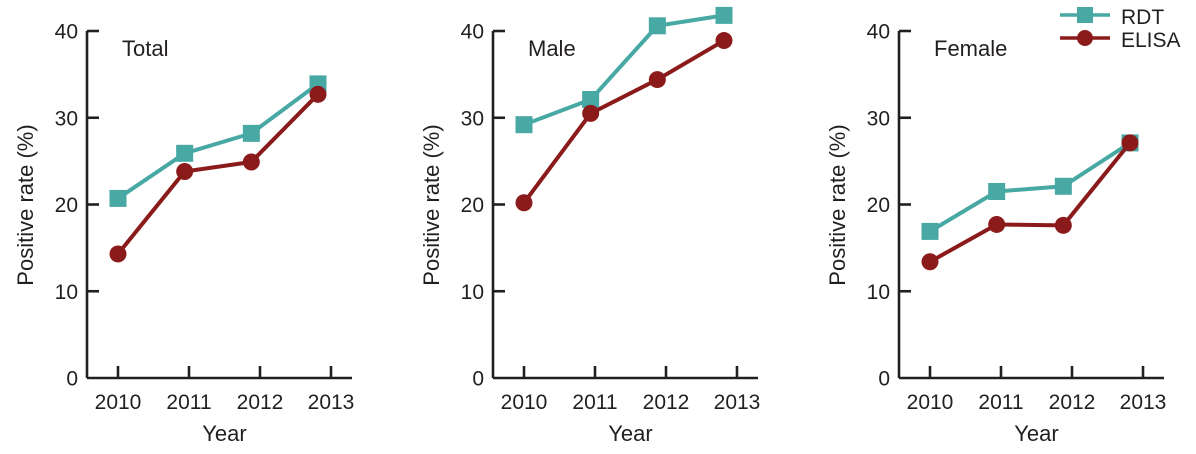  I want to click on panel-title: Total, so click(145, 48).